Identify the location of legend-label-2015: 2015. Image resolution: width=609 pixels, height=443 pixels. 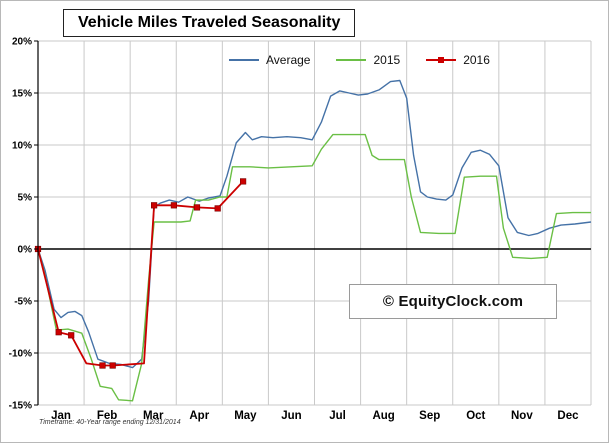
(387, 60).